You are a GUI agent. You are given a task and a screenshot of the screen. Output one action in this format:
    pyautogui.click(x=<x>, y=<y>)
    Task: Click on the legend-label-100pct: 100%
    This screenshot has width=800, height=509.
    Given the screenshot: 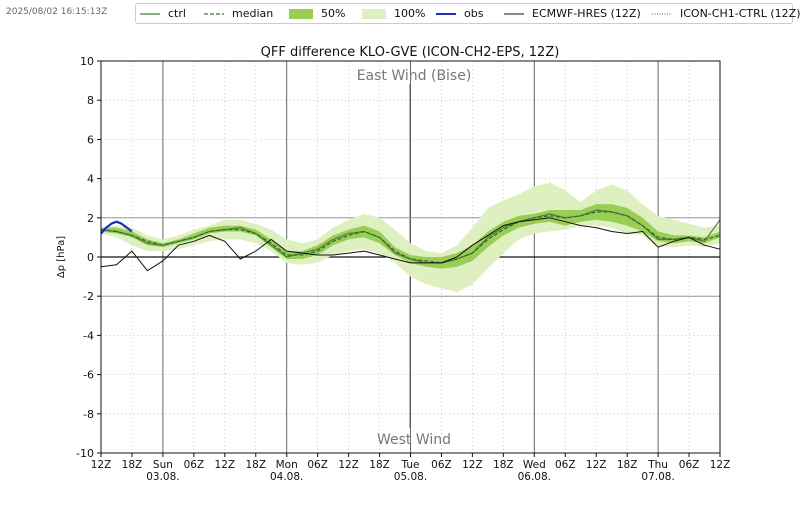 What is the action you would take?
    pyautogui.click(x=410, y=13)
    